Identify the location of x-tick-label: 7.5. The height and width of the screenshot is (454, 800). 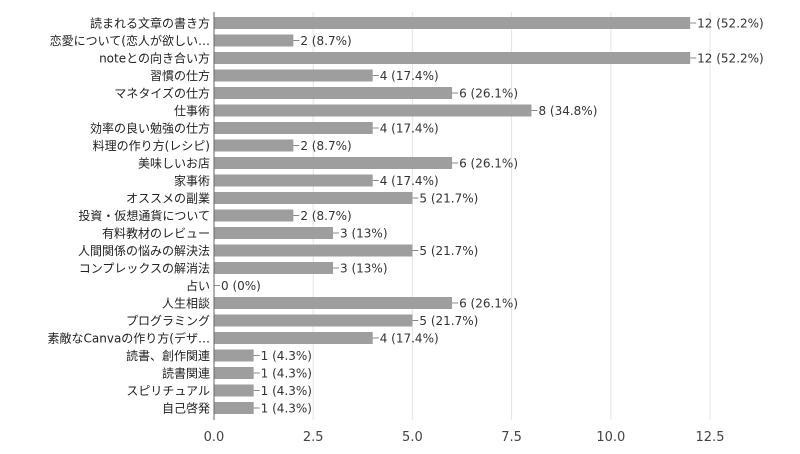
(511, 437).